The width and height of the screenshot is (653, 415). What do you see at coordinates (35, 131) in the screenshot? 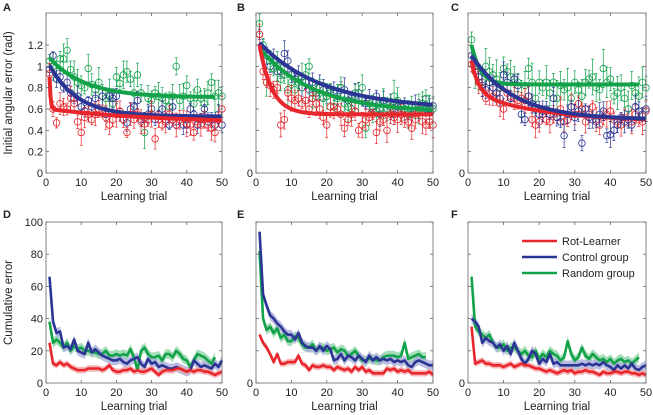
I see `y-tick-label: 0.4` at bounding box center [35, 131].